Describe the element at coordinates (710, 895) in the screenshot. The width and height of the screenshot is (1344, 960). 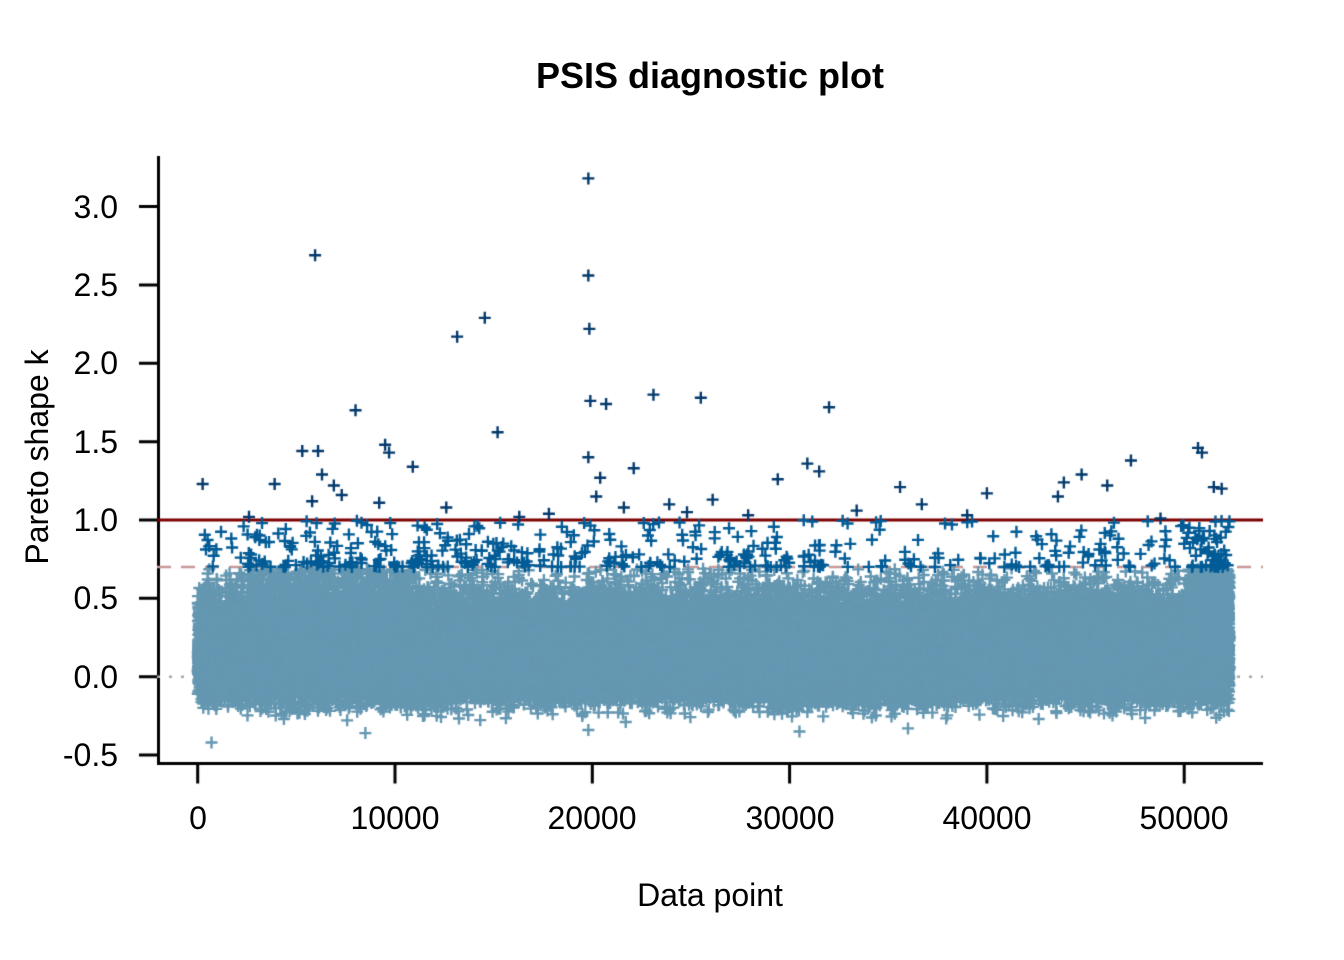
I see `x-axis-label: Data point` at that location.